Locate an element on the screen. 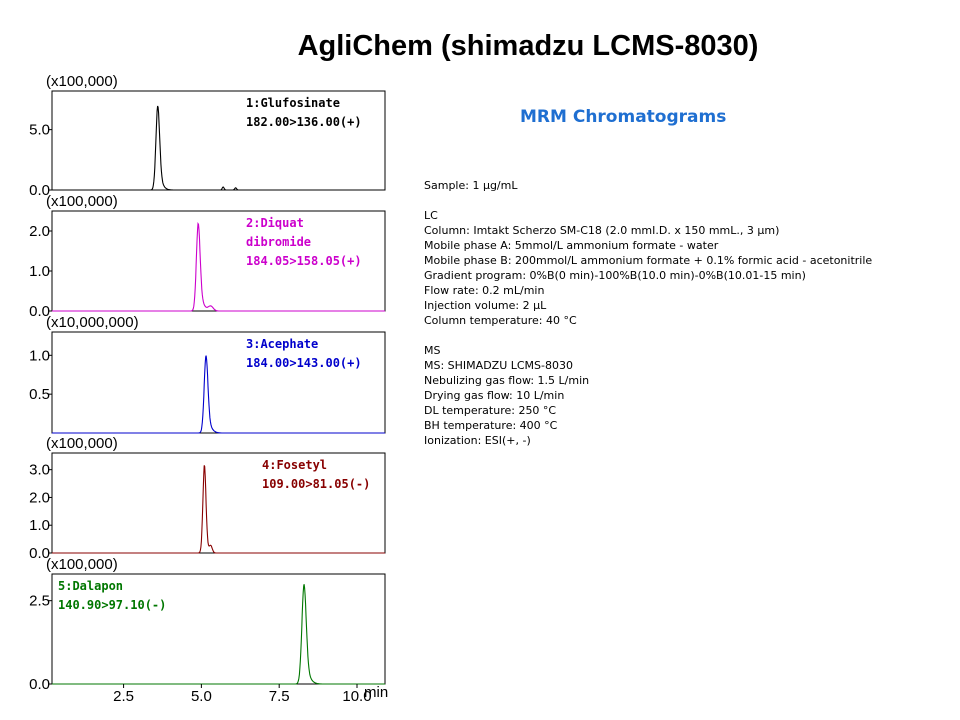 The image size is (960, 720). x-tick-label: 2.5 is located at coordinates (123, 696).